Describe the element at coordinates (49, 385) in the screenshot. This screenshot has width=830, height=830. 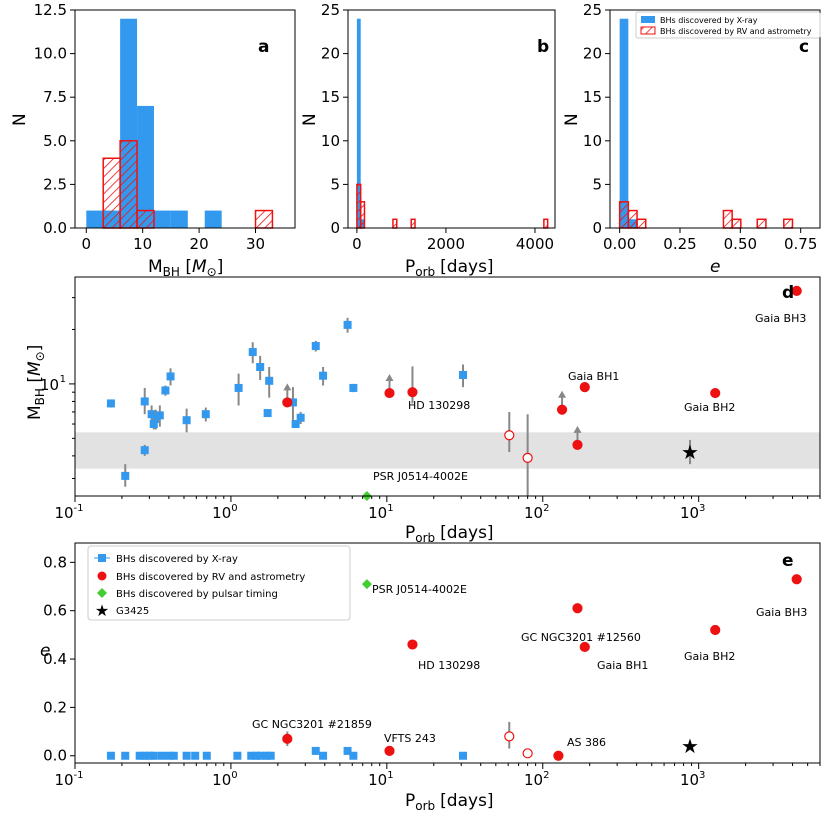
I see `ytick-label: 10` at that location.